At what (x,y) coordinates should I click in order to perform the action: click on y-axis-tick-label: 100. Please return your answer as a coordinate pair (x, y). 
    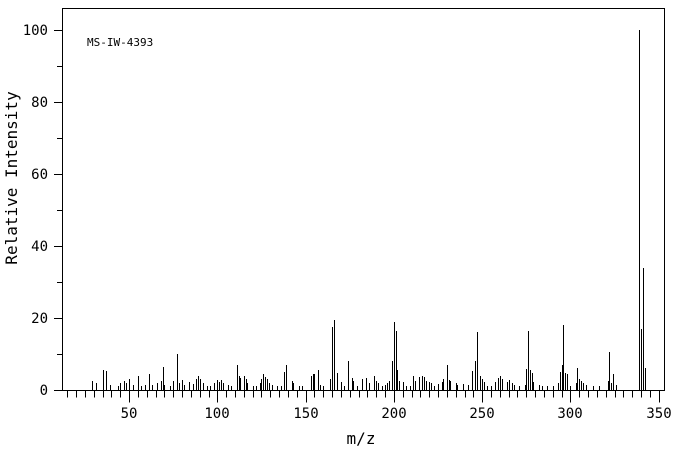
    Looking at the image, I should click on (35, 31).